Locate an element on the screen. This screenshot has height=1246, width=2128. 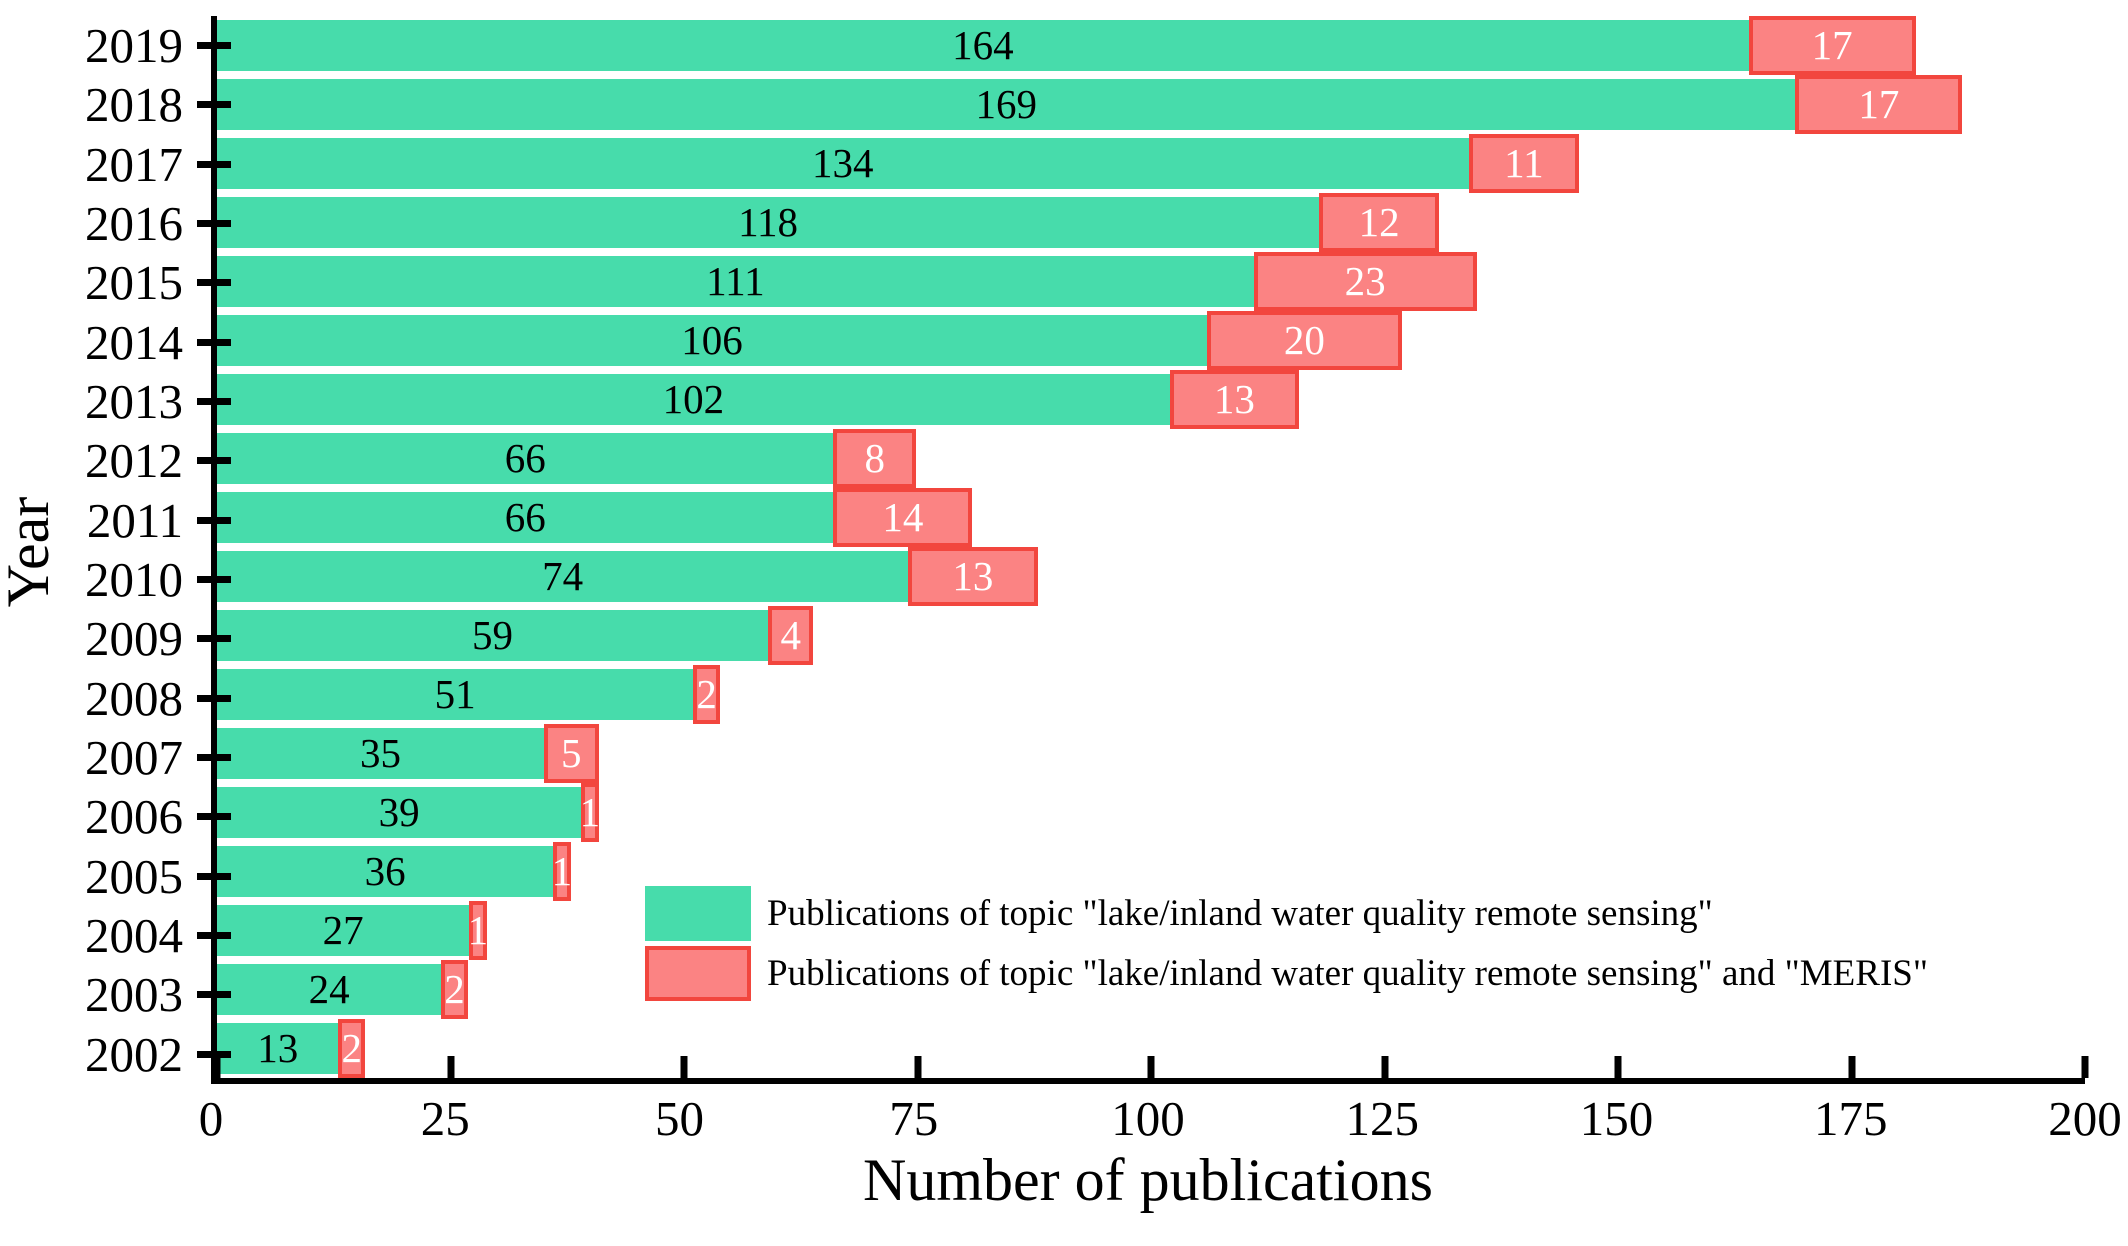
x-tick-label: 175 is located at coordinates (1851, 1118).